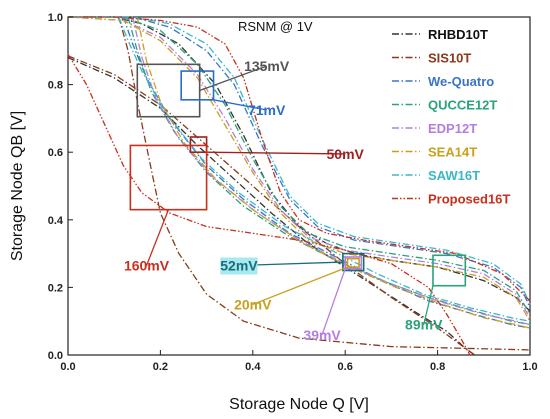 The image size is (550, 419). I want to click on nm-box-20mv, so click(353, 262).